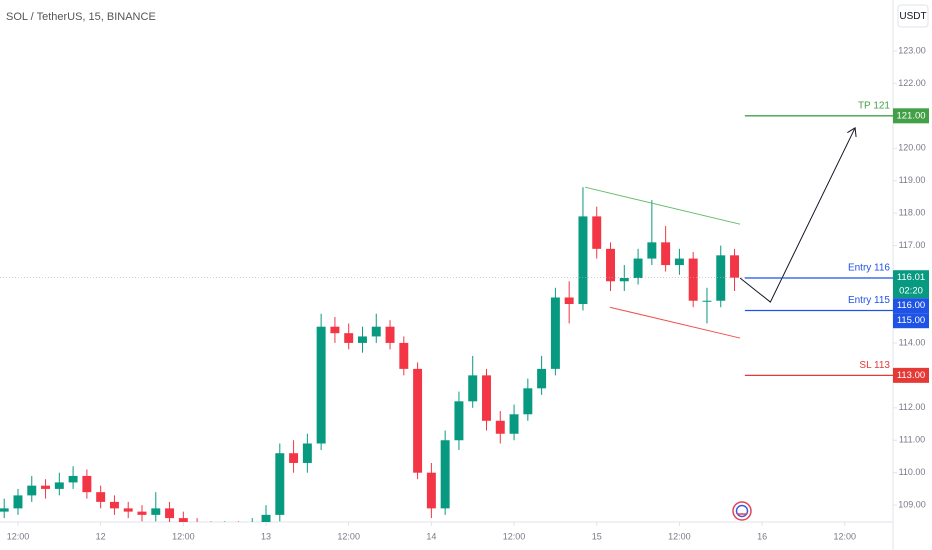 Image resolution: width=932 pixels, height=550 pixels. Describe the element at coordinates (797, 215) in the screenshot. I see `trend-arrow` at that location.